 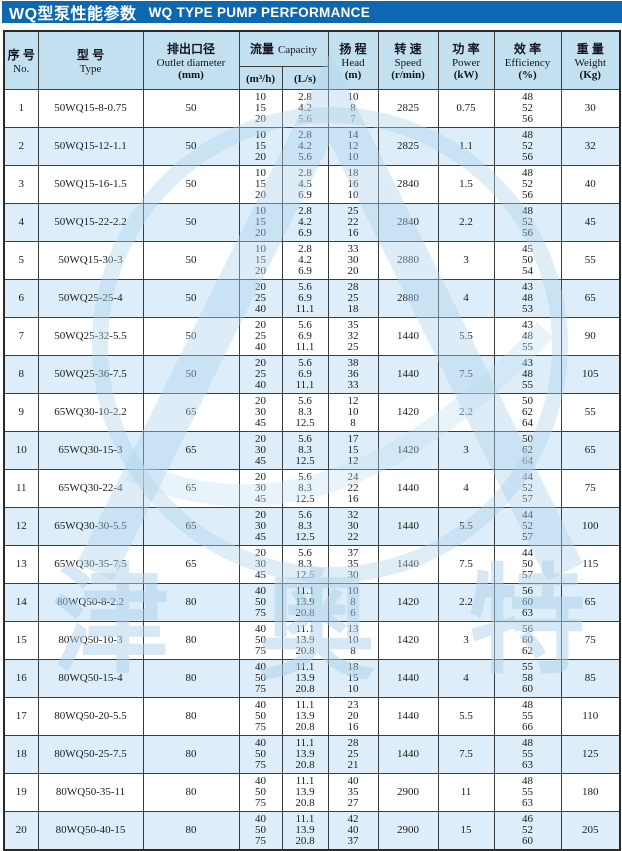 What do you see at coordinates (305, 78) in the screenshot?
I see `col-subheader-ls: (L/s)` at bounding box center [305, 78].